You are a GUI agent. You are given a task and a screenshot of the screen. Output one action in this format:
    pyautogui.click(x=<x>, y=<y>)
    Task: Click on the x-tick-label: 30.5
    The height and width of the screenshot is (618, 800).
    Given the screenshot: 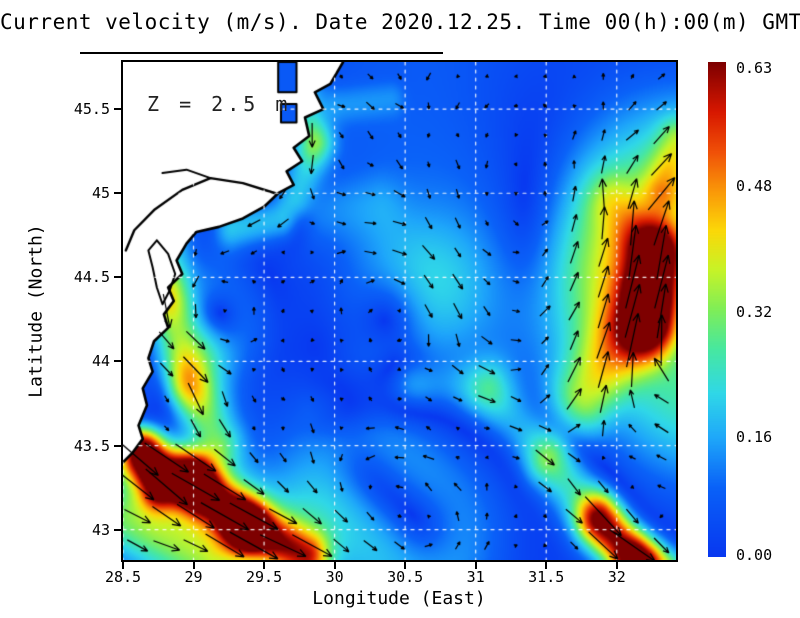 What is the action you would take?
    pyautogui.click(x=405, y=577)
    